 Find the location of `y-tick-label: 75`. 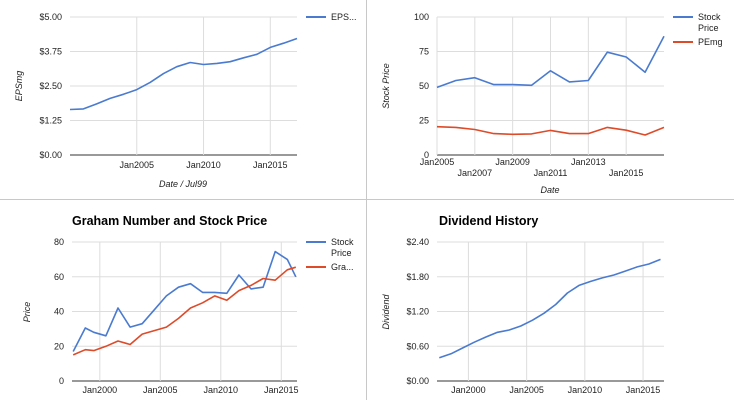

y-tick-label: 75 is located at coordinates (424, 52).